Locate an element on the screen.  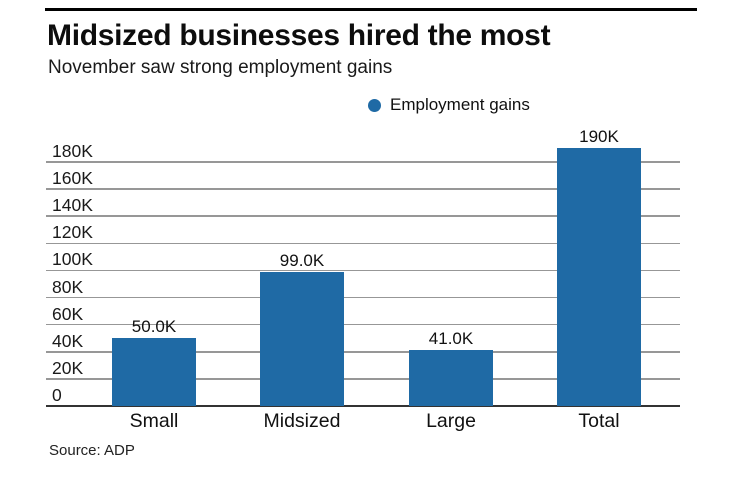
top-rule is located at coordinates (371, 9).